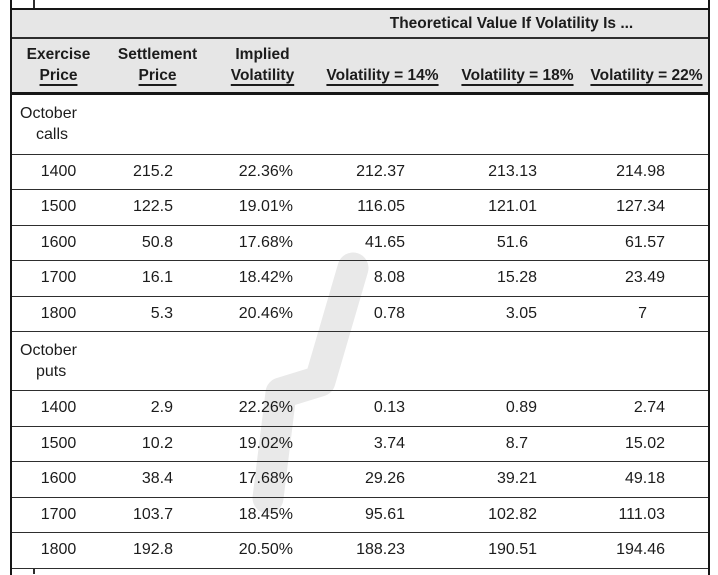 The image size is (718, 575). I want to click on column-header-exercise-price: Exercise Price, so click(58, 66).